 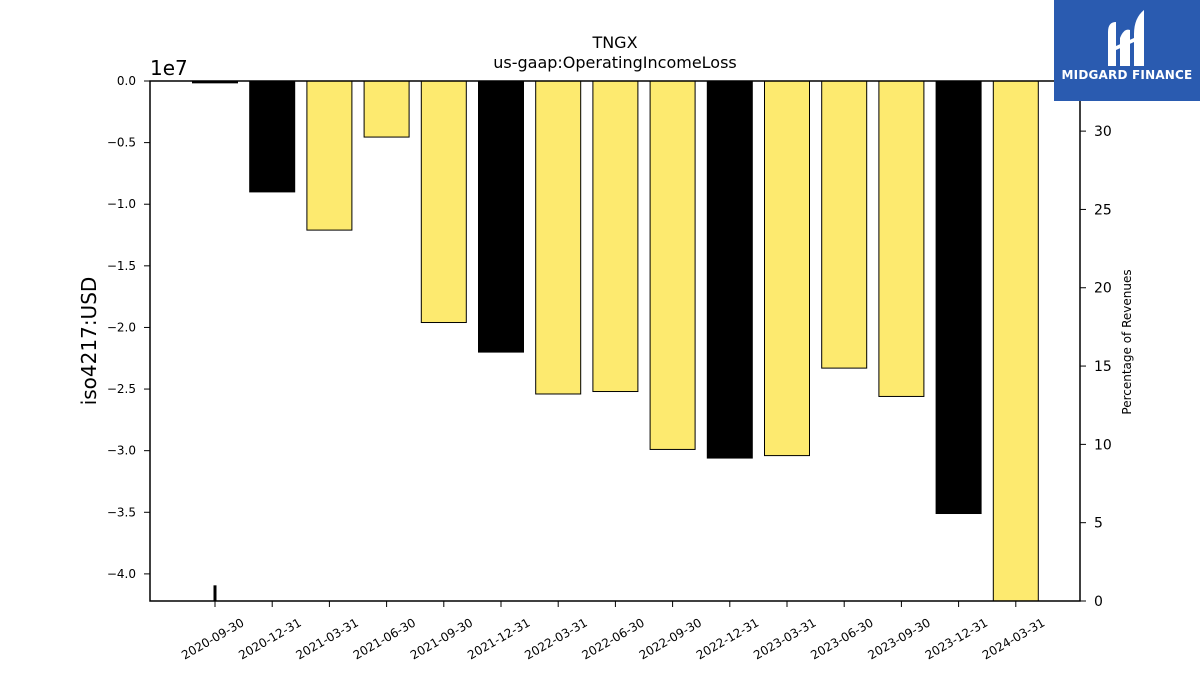 I want to click on y-tick-label: −2.0, so click(x=121, y=327).